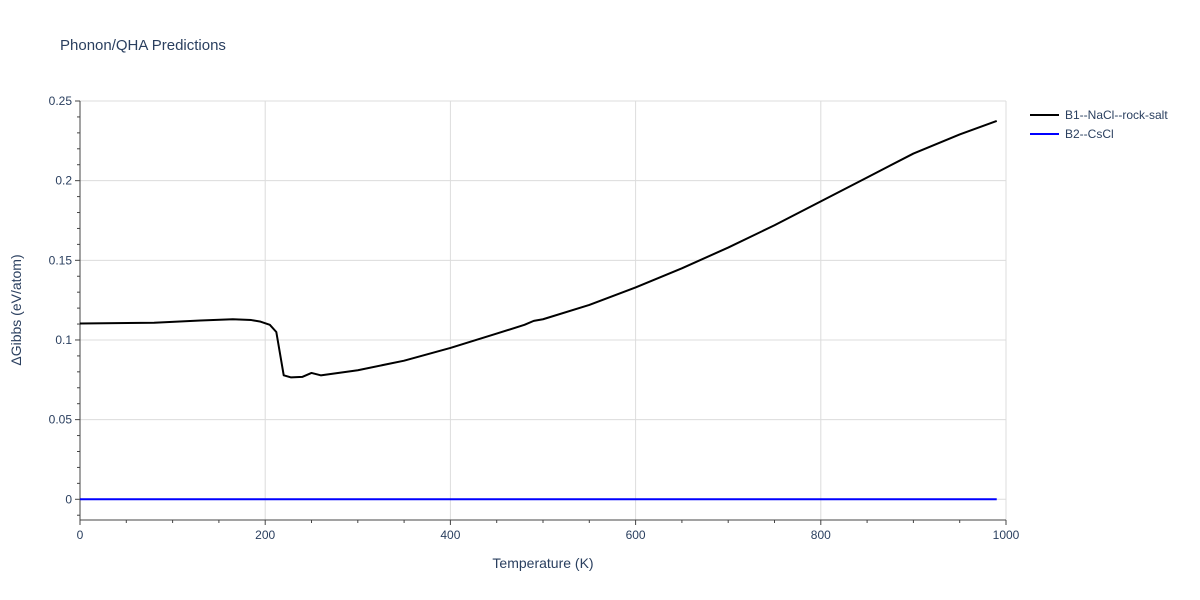 This screenshot has height=600, width=1200. What do you see at coordinates (1006, 535) in the screenshot?
I see `x-tick-label: 1000` at bounding box center [1006, 535].